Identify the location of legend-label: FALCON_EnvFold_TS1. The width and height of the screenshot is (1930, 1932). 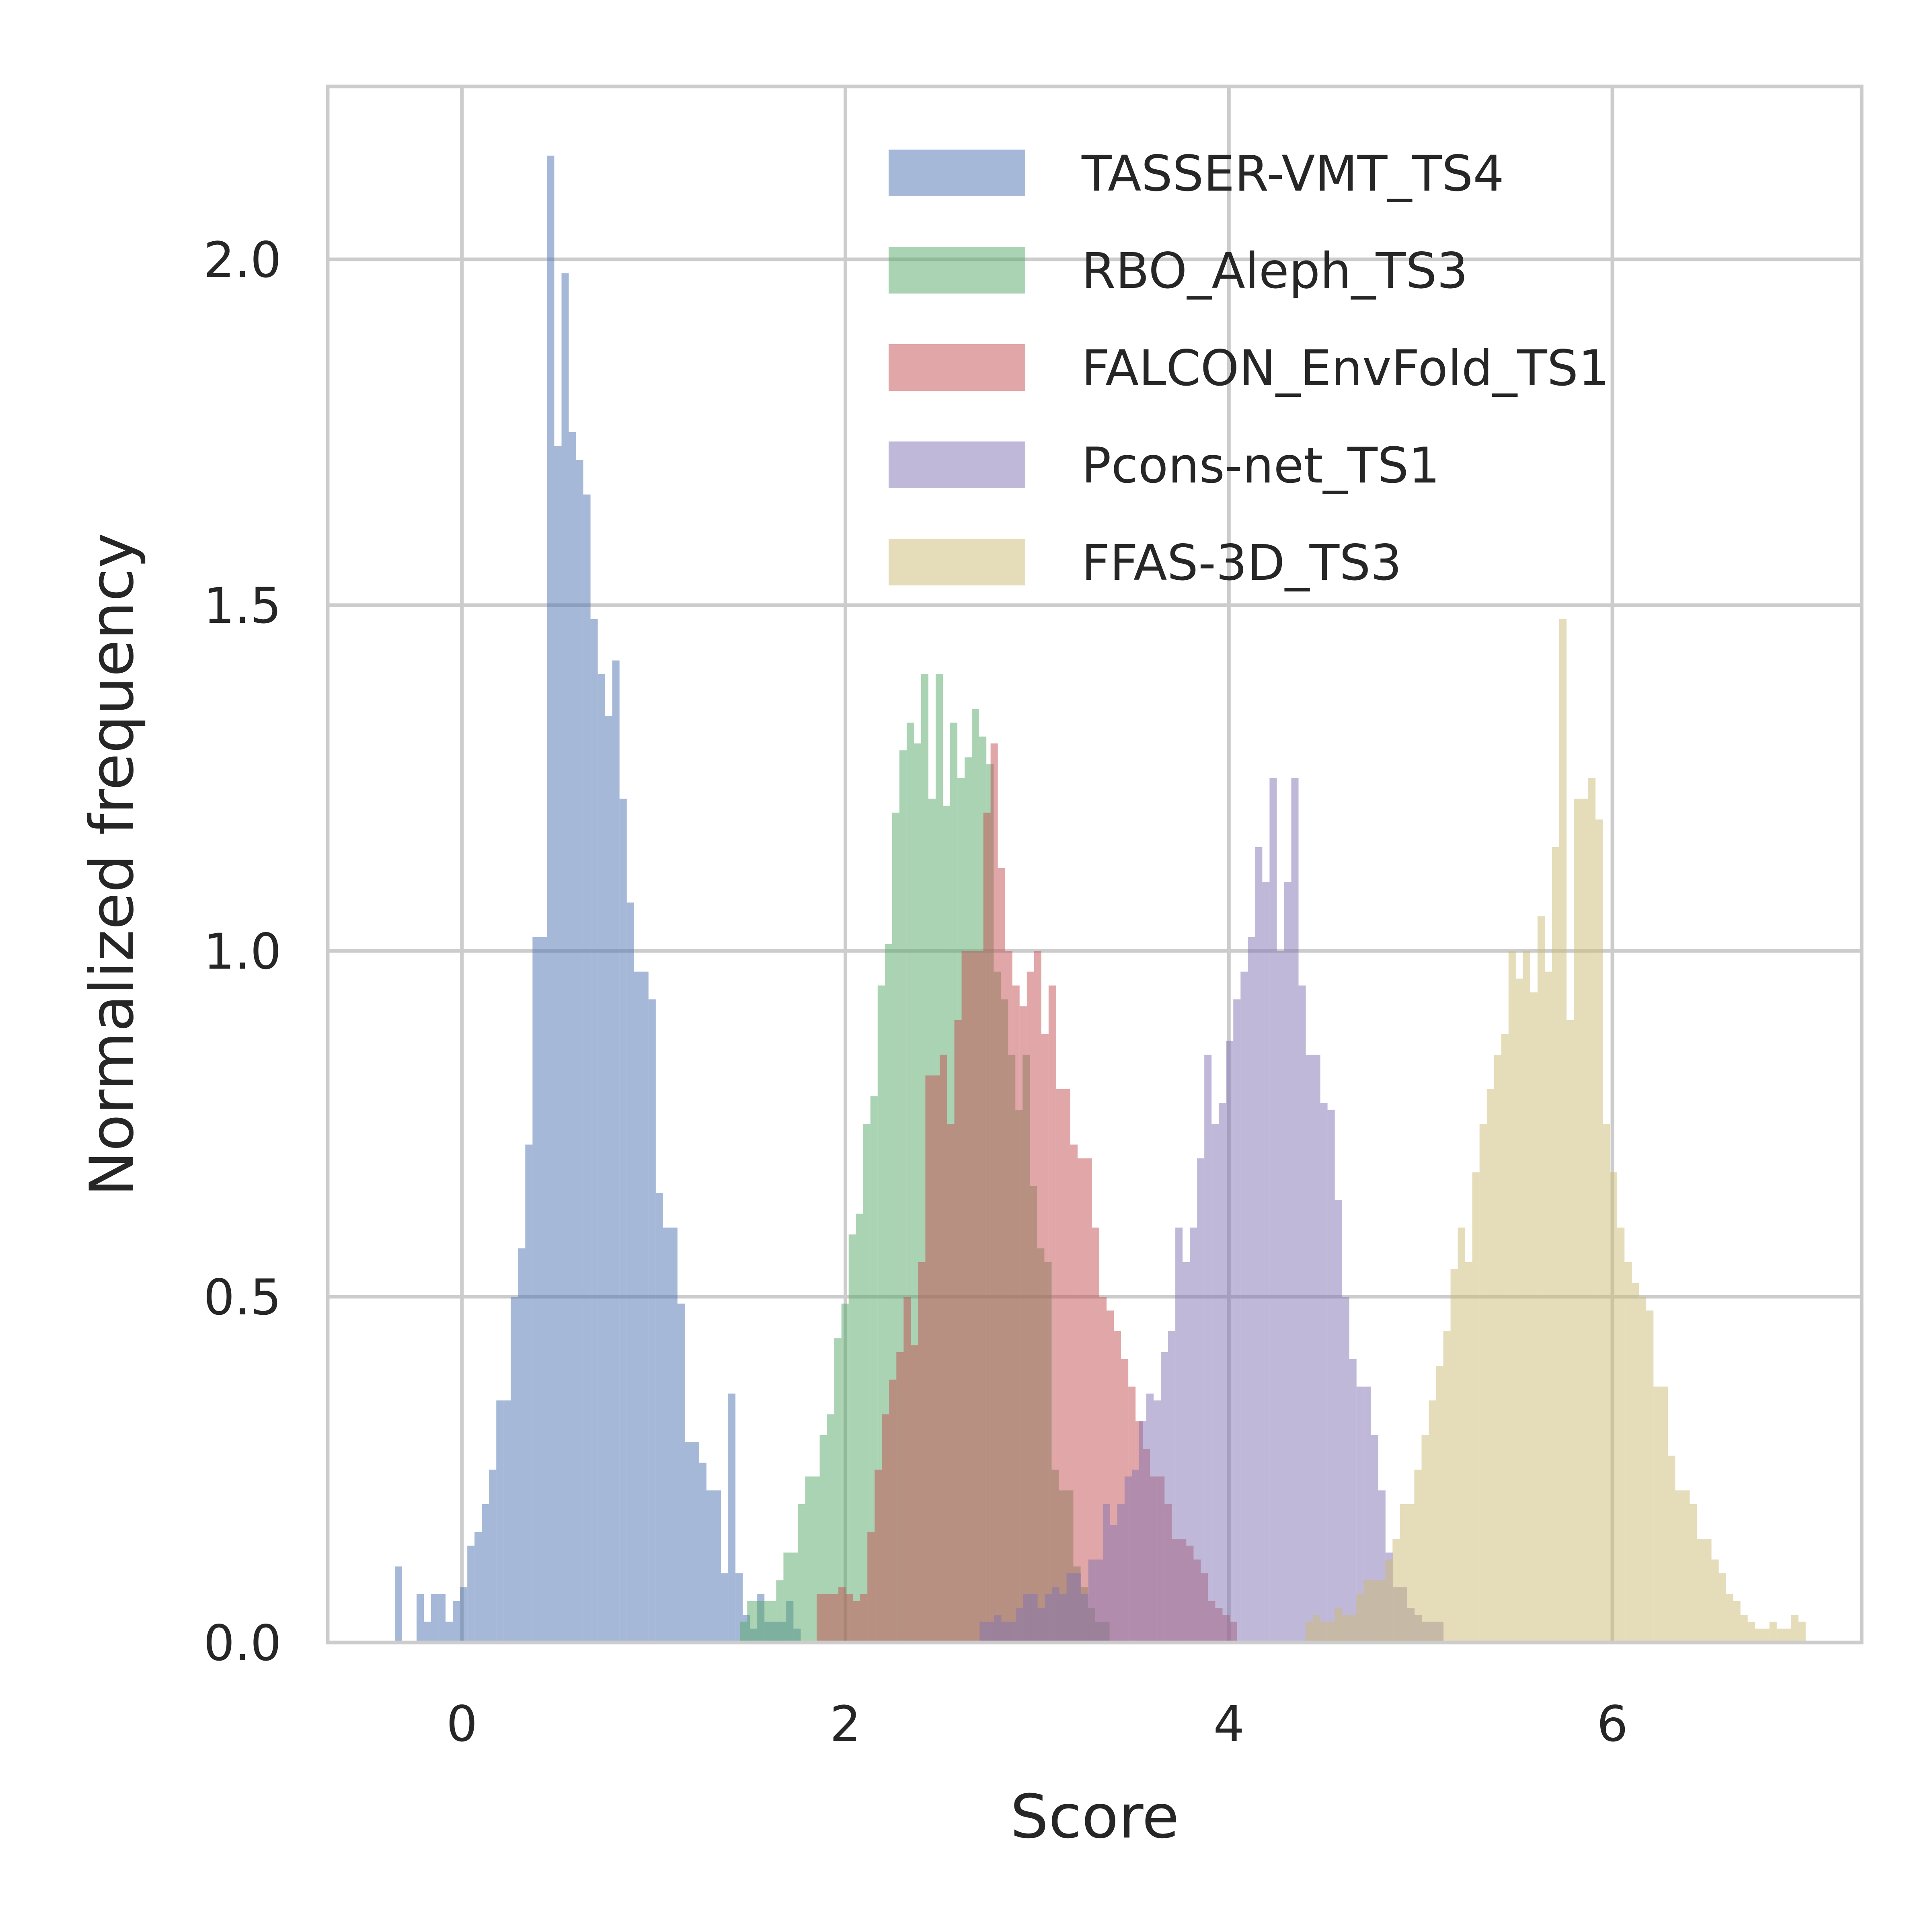
(1346, 368).